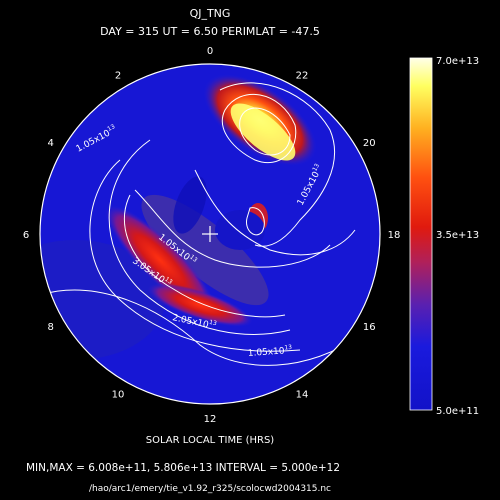 The image size is (500, 500). I want to click on chart-title: QJ_TNG, so click(210, 13).